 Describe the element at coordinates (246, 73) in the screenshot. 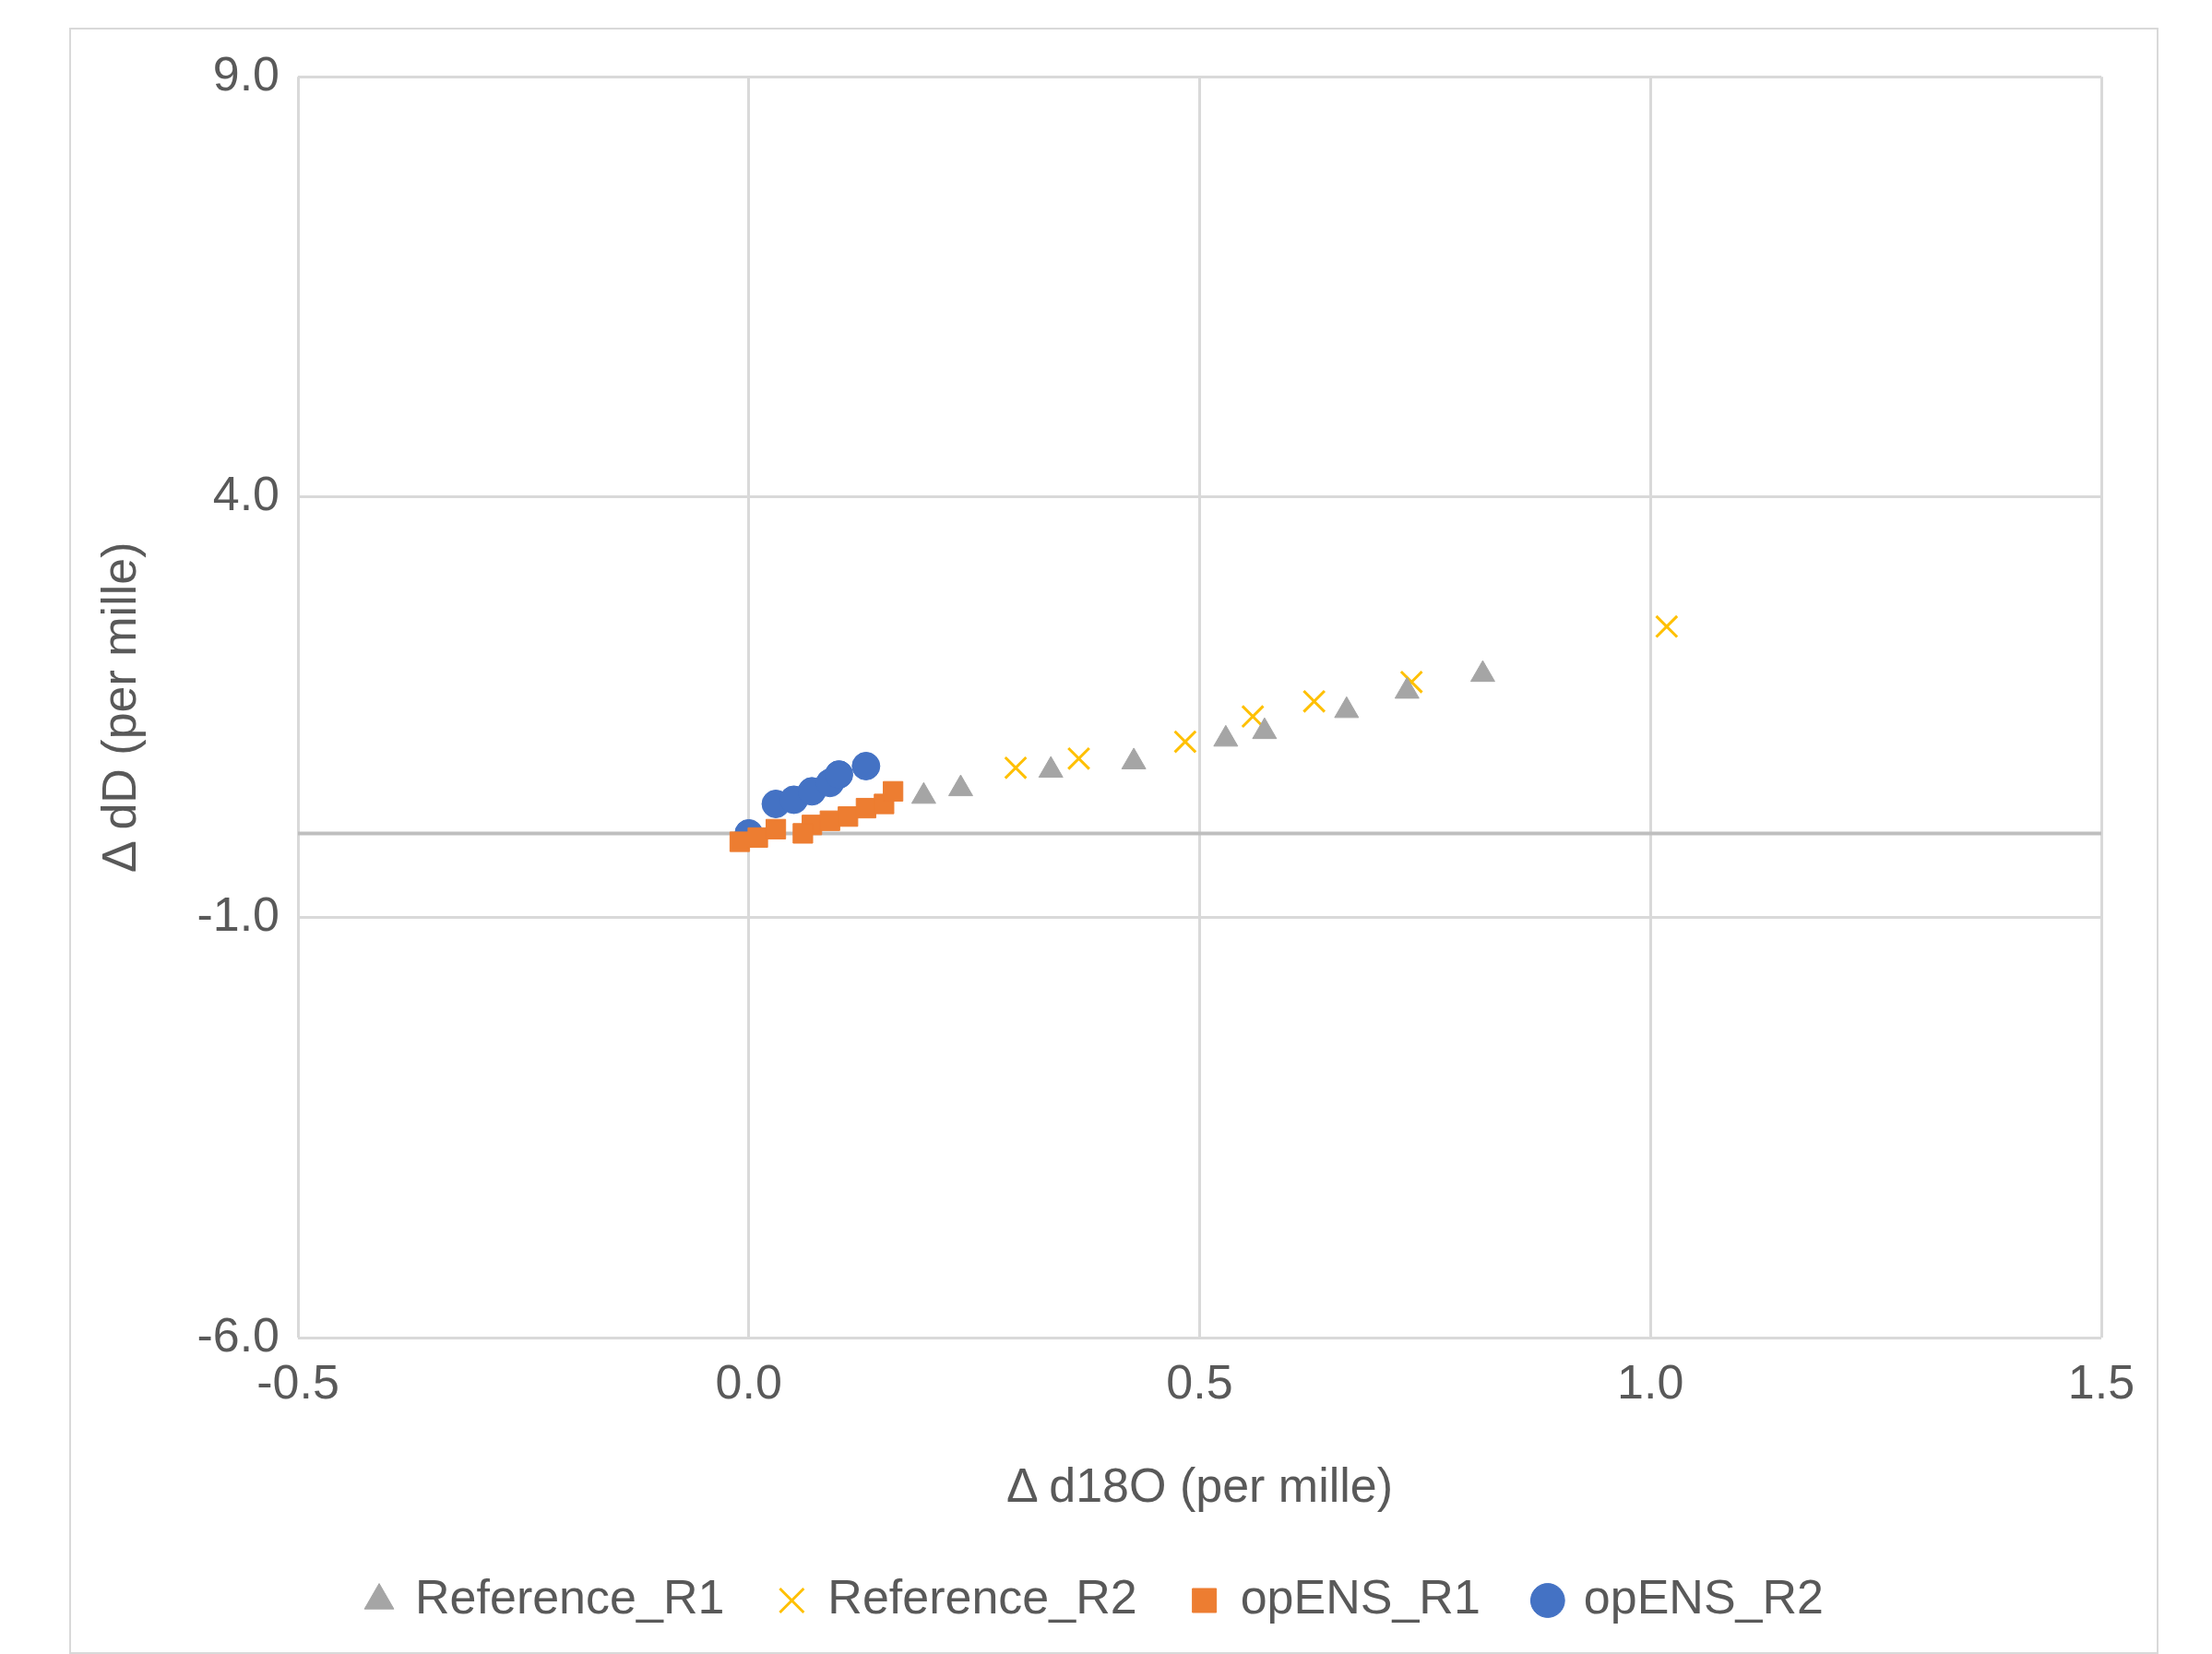

I see `y-tick-label: 9.0` at that location.